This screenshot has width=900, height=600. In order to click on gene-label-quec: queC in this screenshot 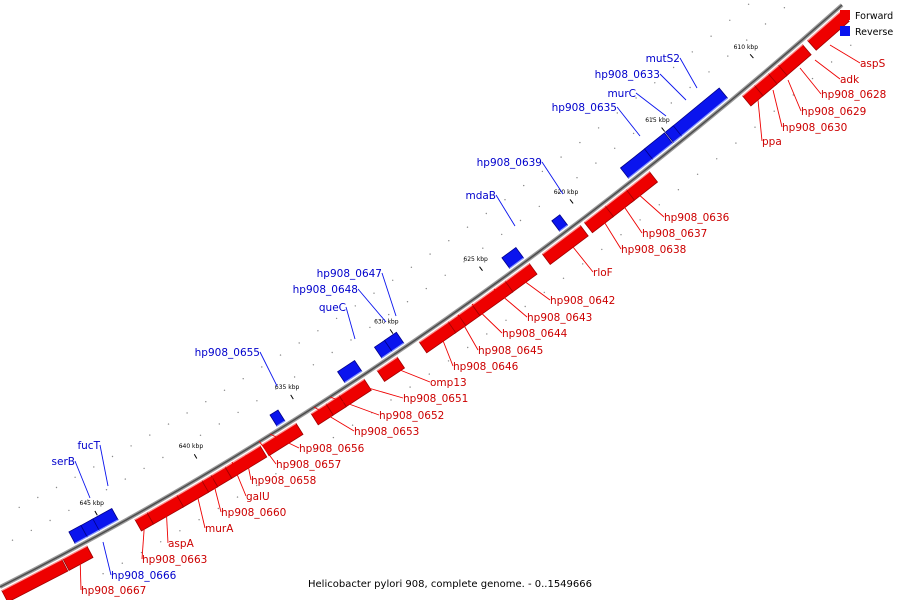, I will do `click(332, 308)`.